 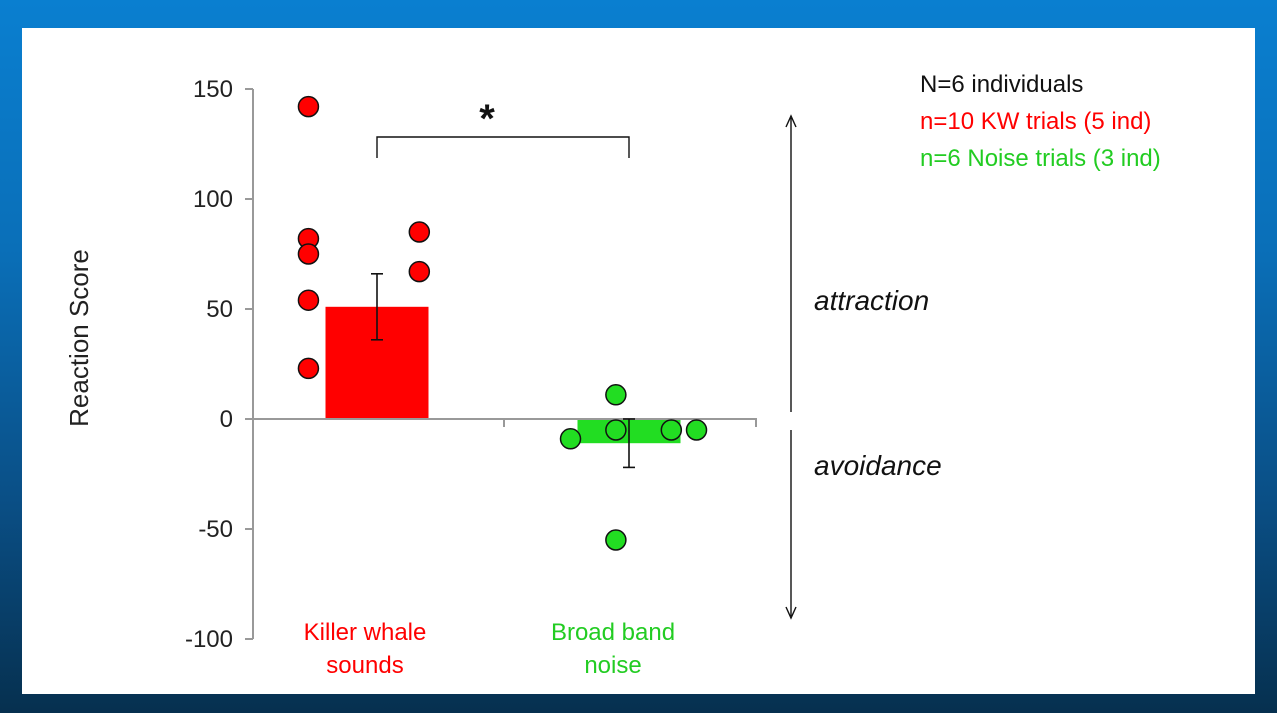 I want to click on category-label: sounds, so click(x=364, y=665).